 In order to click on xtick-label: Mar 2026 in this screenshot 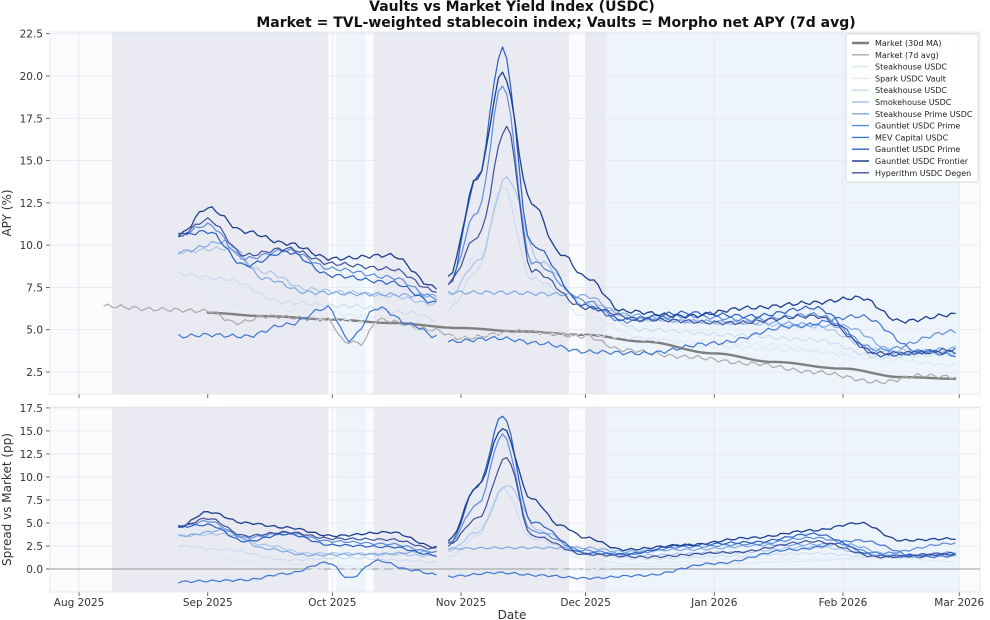, I will do `click(959, 603)`.